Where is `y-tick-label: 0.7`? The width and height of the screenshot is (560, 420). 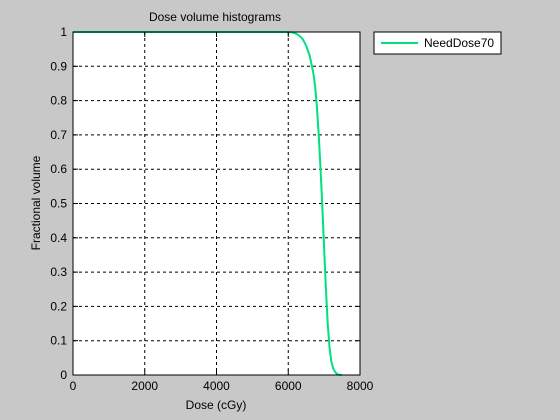 y-tick-label: 0.7 is located at coordinates (58, 135).